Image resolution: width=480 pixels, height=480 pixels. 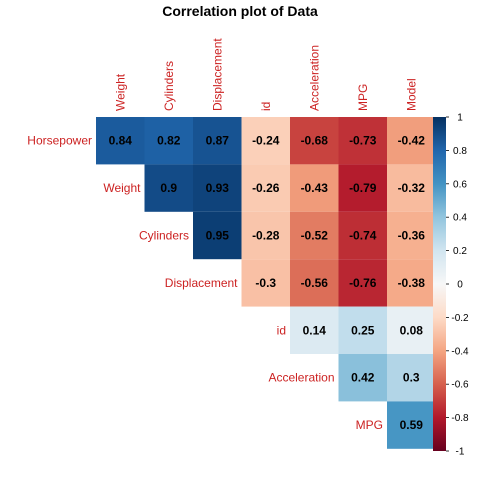 I want to click on column-label: Model, so click(x=411, y=94).